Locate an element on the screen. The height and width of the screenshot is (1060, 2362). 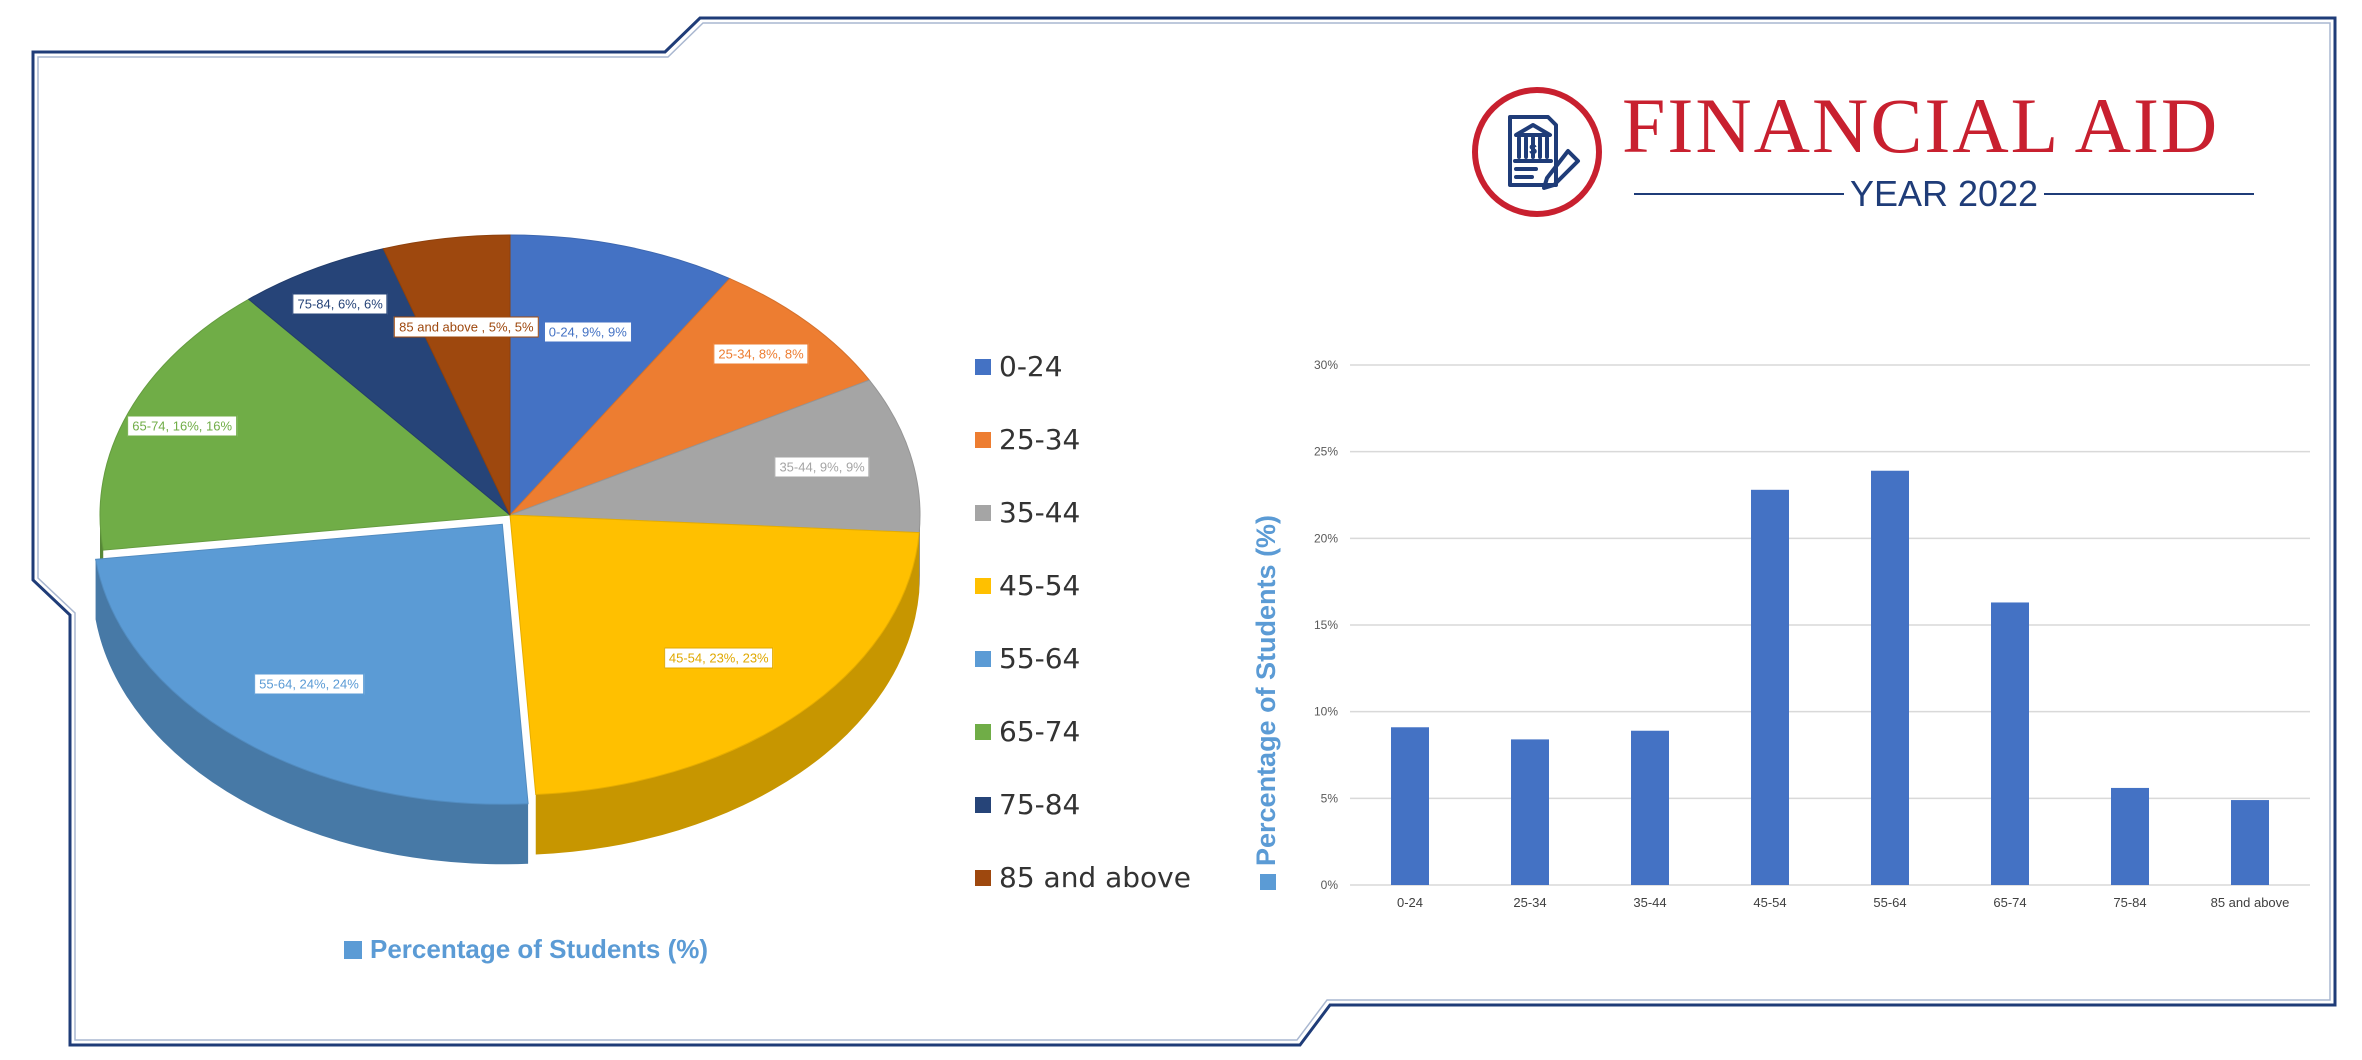
pie-data-label: 25-34, 8%, 8% is located at coordinates (761, 354).